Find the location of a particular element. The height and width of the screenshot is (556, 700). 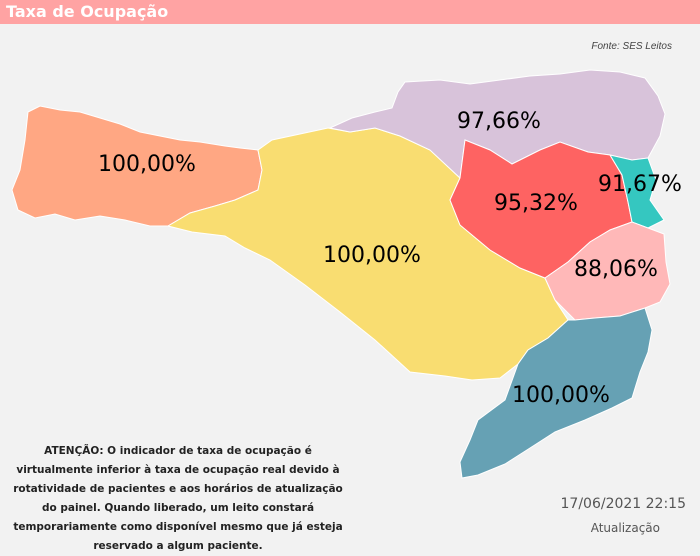

update-datetime: 17/06/2021 22:15 is located at coordinates (623, 504).